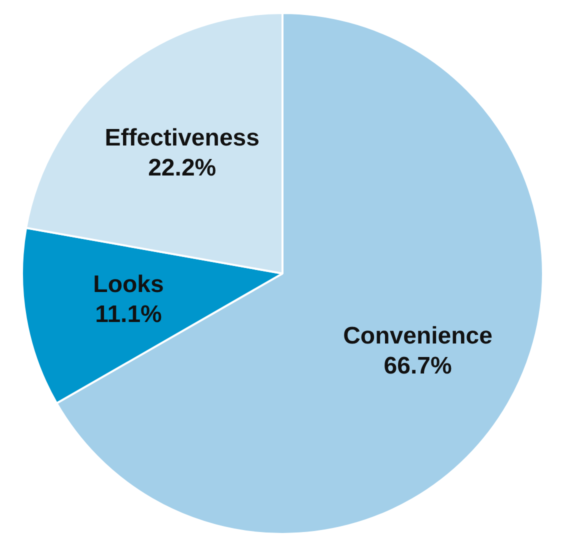 This screenshot has width=565, height=547. What do you see at coordinates (418, 366) in the screenshot?
I see `data-label: 66.7%` at bounding box center [418, 366].